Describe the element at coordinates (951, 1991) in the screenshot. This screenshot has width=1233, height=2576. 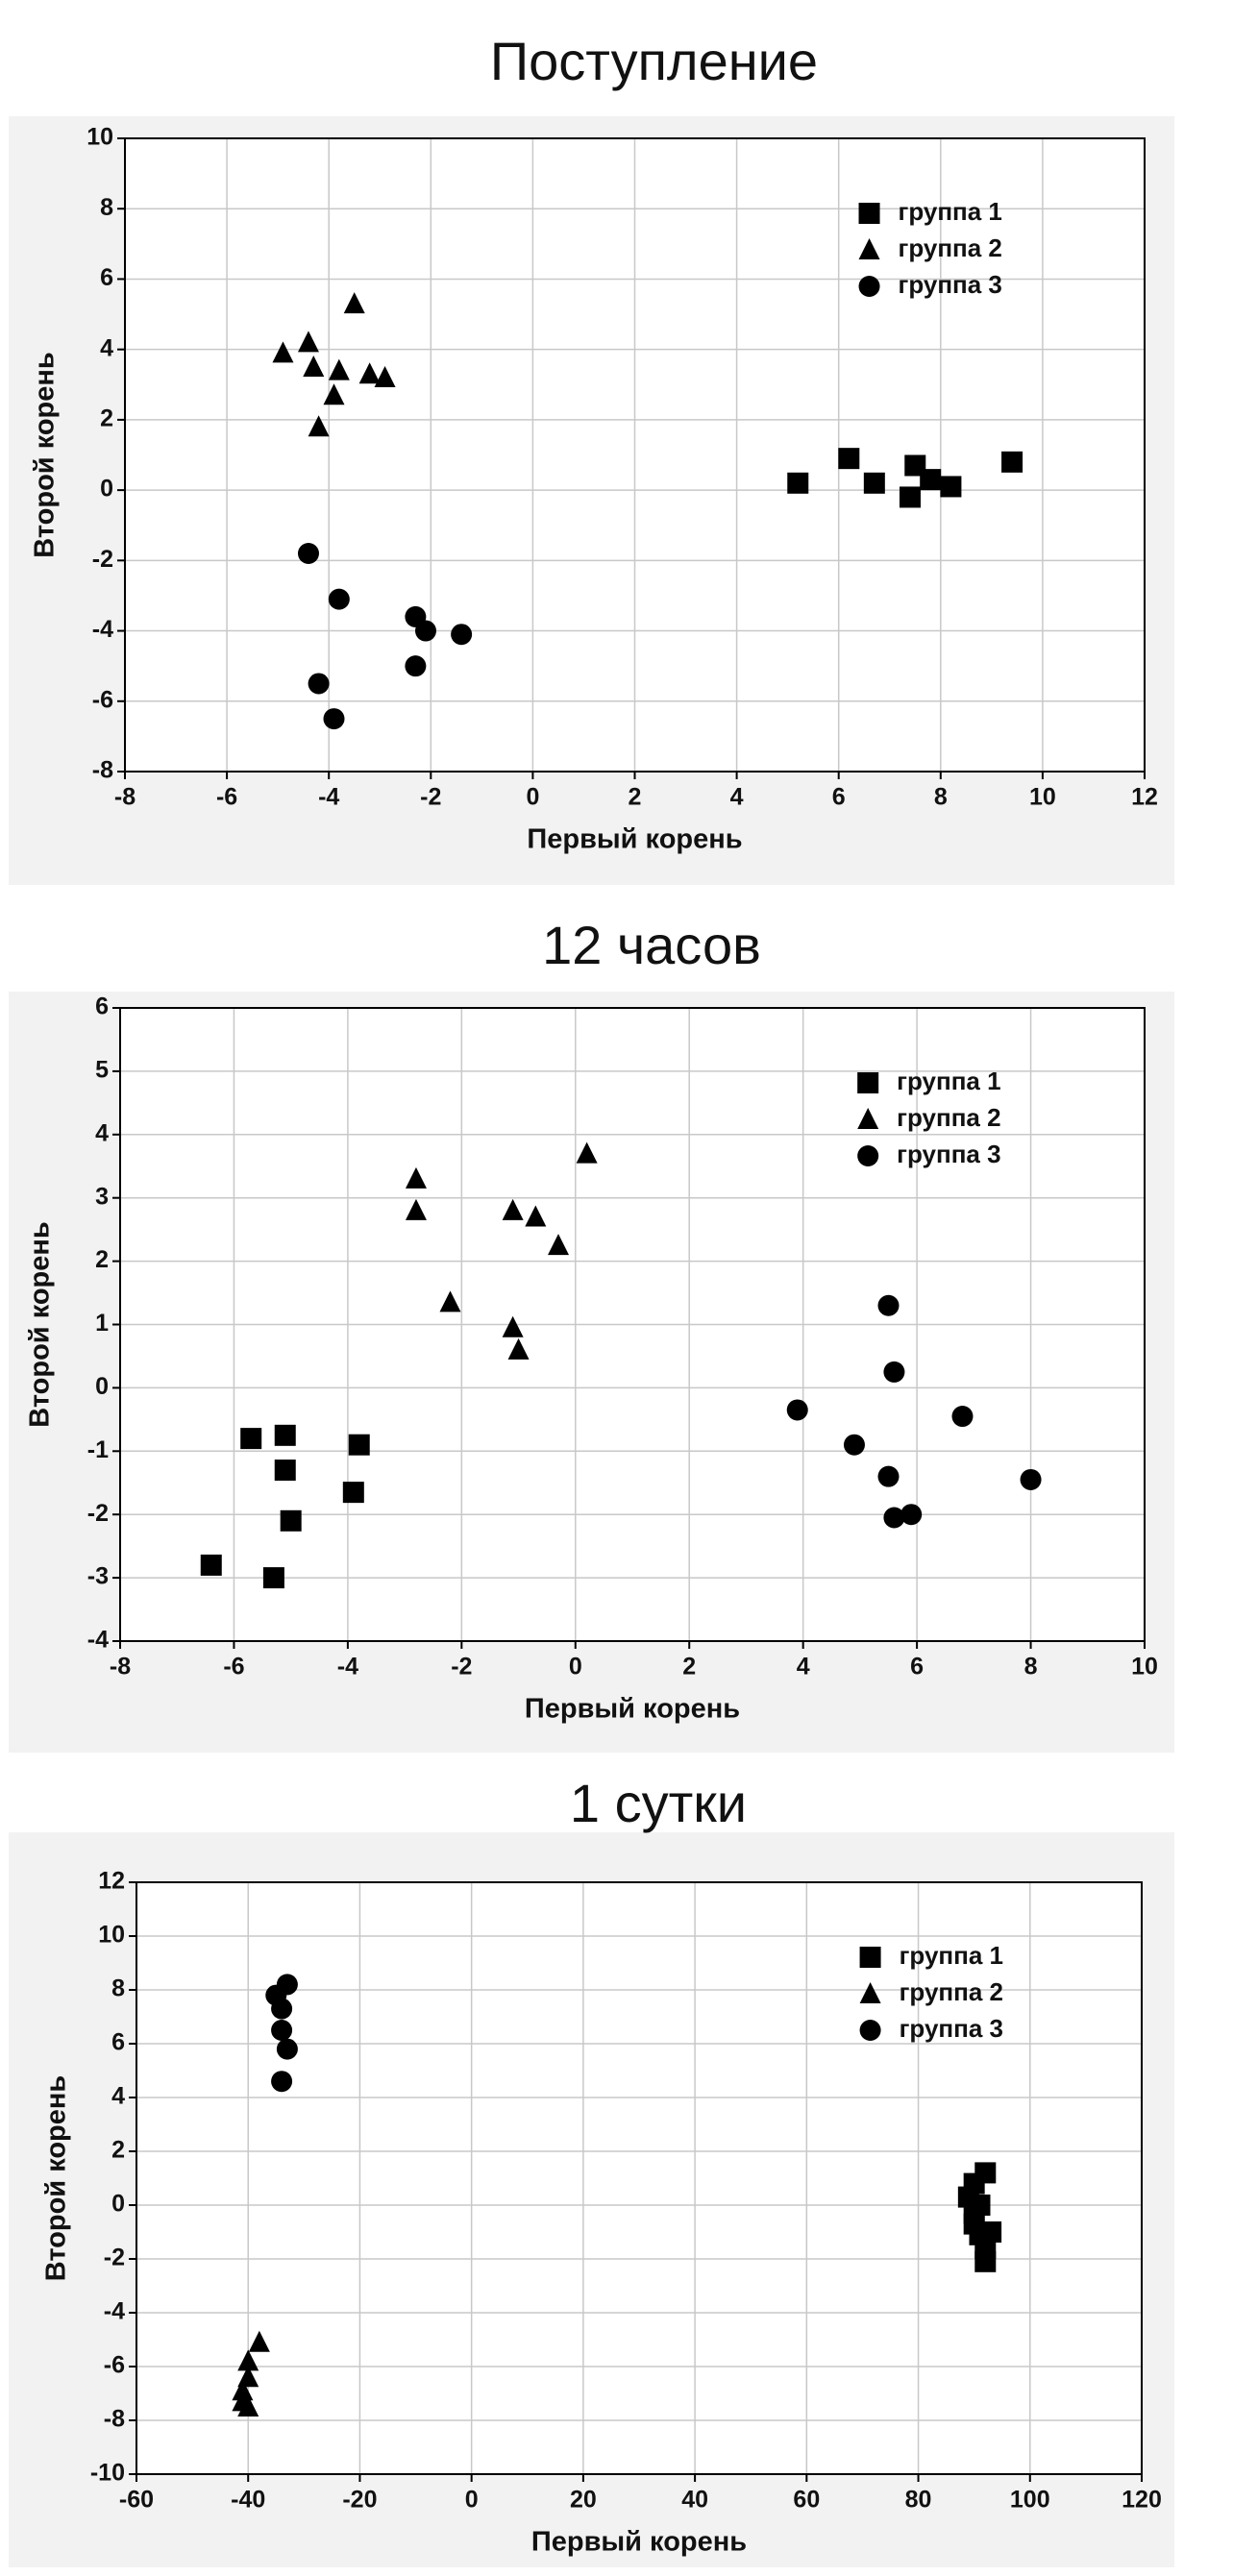
I see `legend-label: группа 2` at that location.